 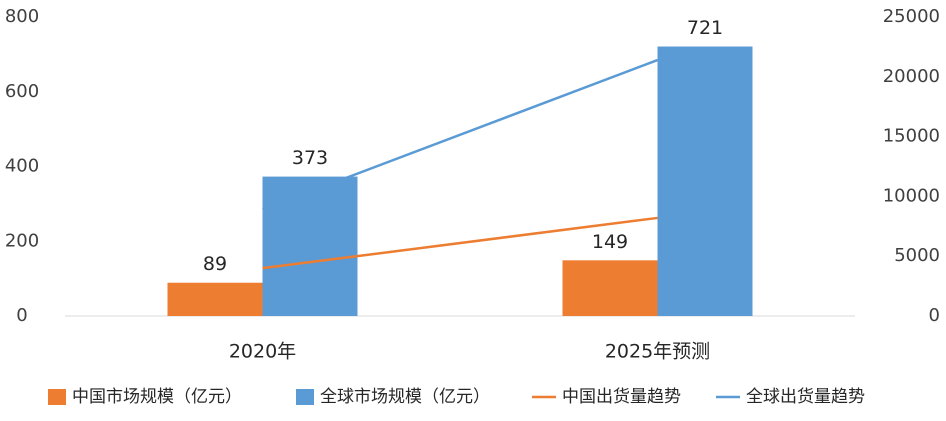 What do you see at coordinates (460, 243) in the screenshot?
I see `trend-line` at bounding box center [460, 243].